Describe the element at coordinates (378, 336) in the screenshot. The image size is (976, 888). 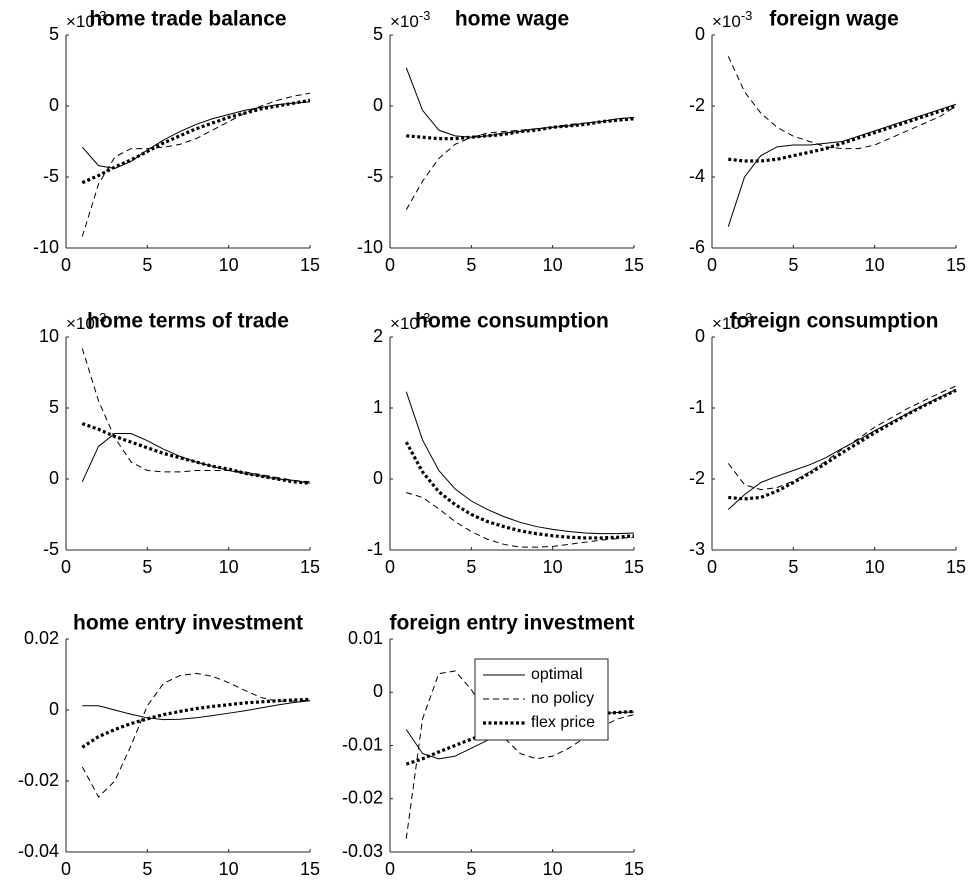
I see `y-tick-label: 2` at that location.